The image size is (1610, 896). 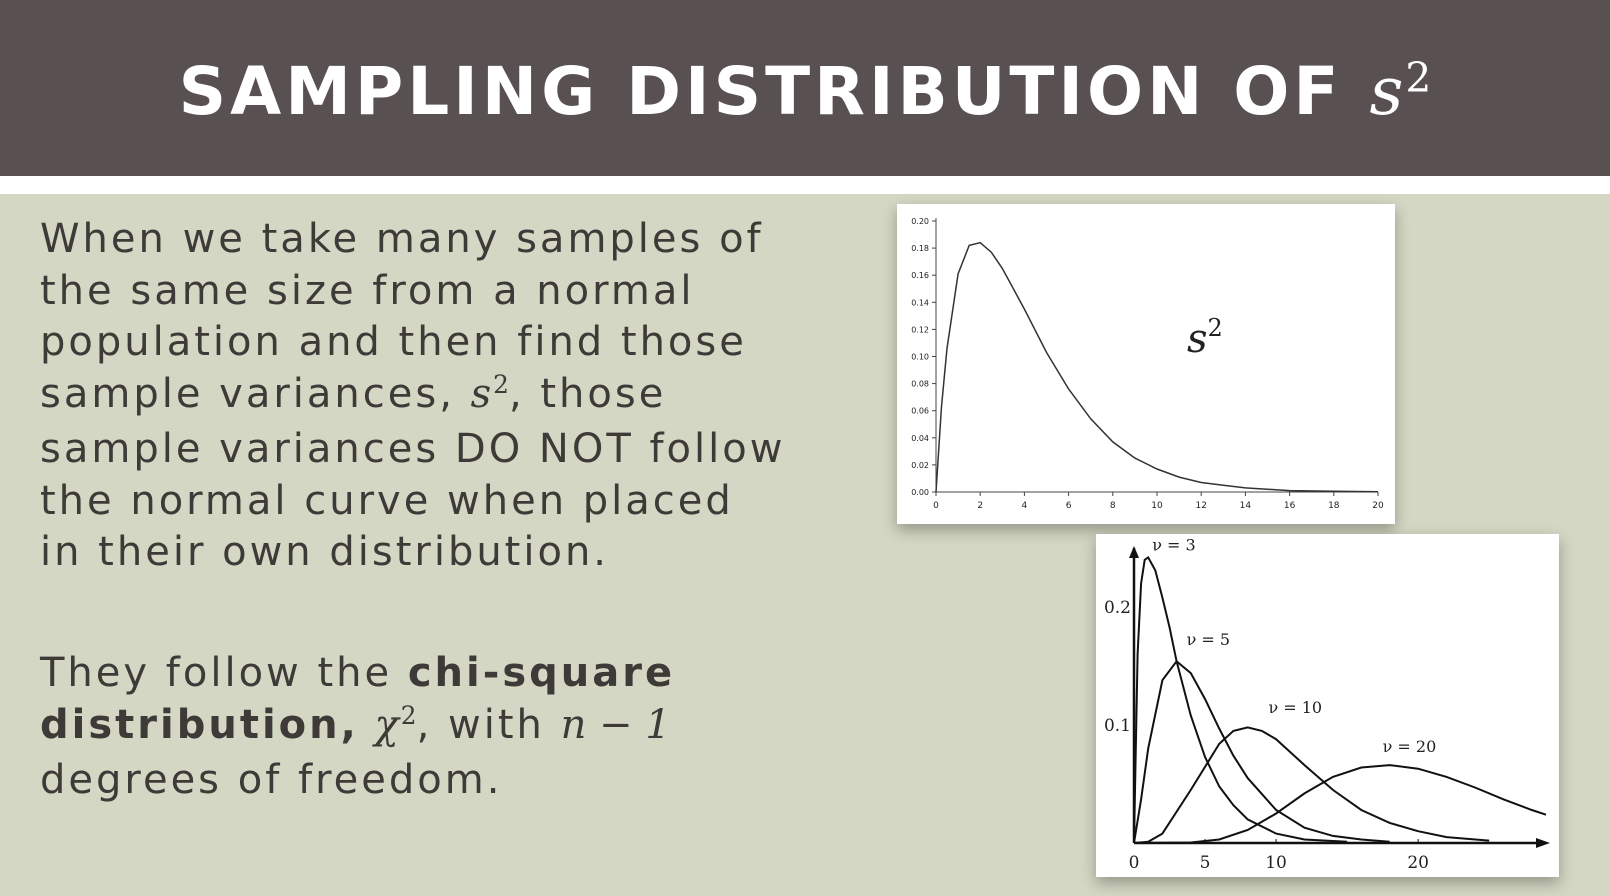 I want to click on series-label: ν = 5, so click(x=1208, y=639).